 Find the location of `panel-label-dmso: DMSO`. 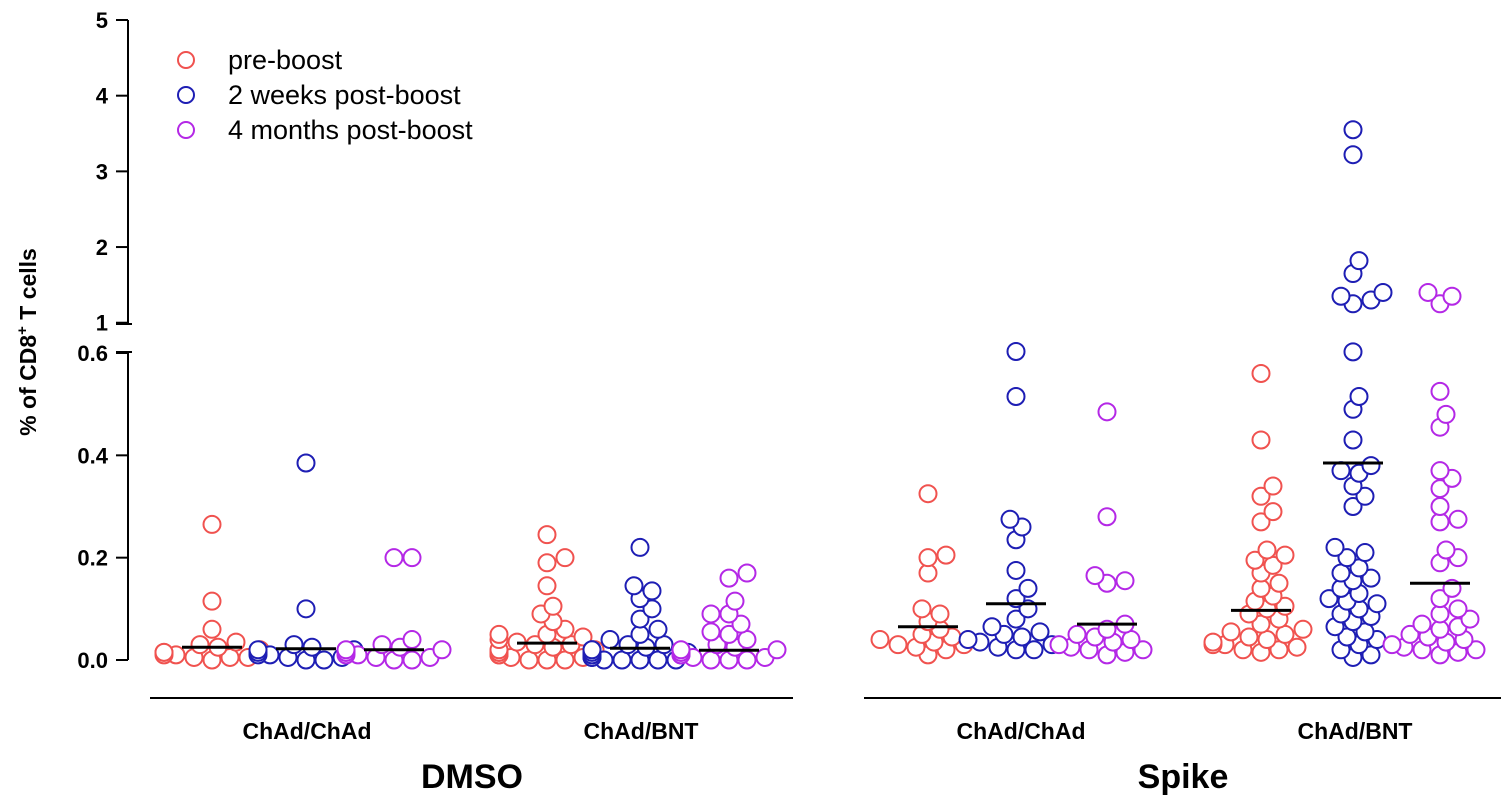

panel-label-dmso: DMSO is located at coordinates (472, 777).